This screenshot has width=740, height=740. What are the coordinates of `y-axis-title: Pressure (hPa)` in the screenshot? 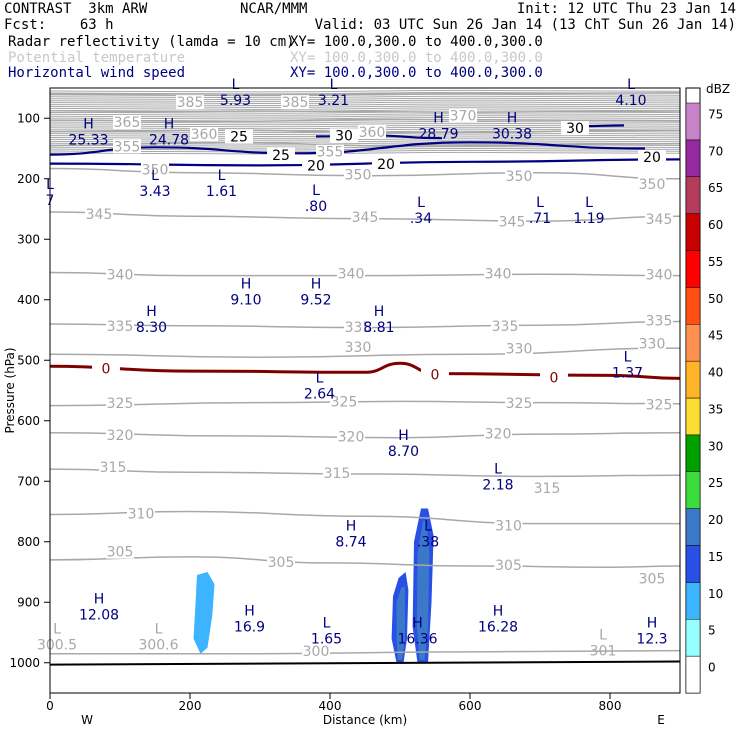 It's located at (10, 390).